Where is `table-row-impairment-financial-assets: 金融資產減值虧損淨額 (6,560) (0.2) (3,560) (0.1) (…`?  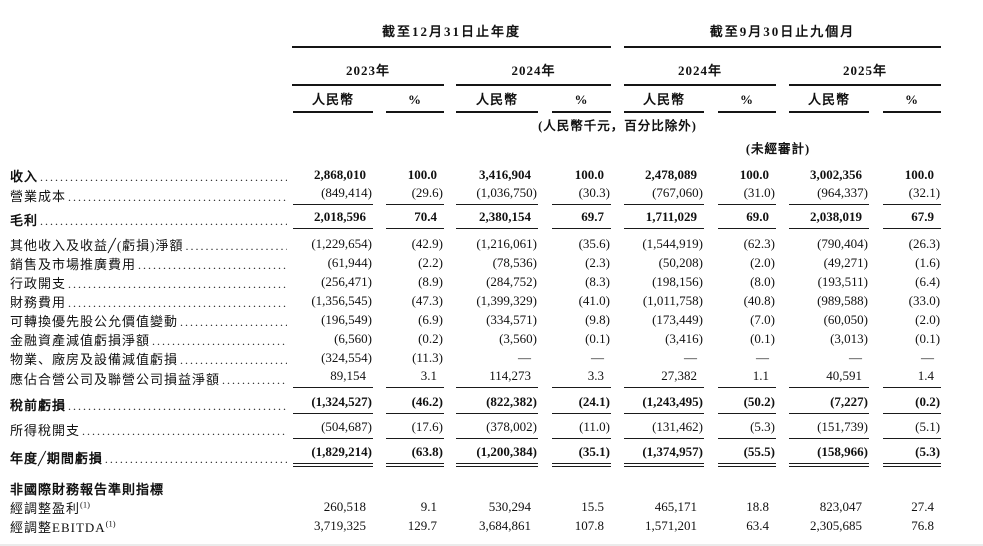
table-row-impairment-financial-assets: 金融資產減值虧損淨額 (6,560) (0.2) (3,560) (0.1) (… is located at coordinates (477, 339).